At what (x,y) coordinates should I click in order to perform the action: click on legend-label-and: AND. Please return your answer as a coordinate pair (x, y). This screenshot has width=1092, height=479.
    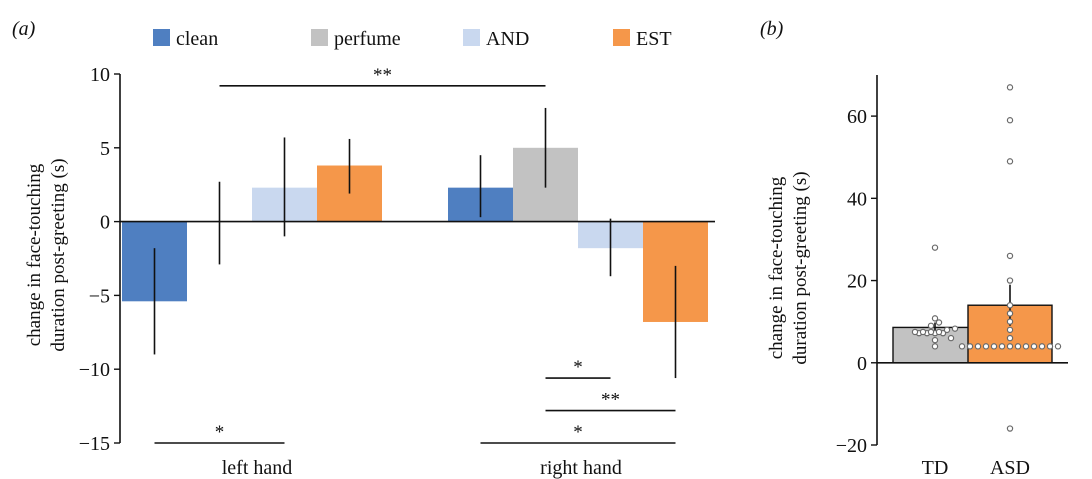
    Looking at the image, I should click on (507, 39).